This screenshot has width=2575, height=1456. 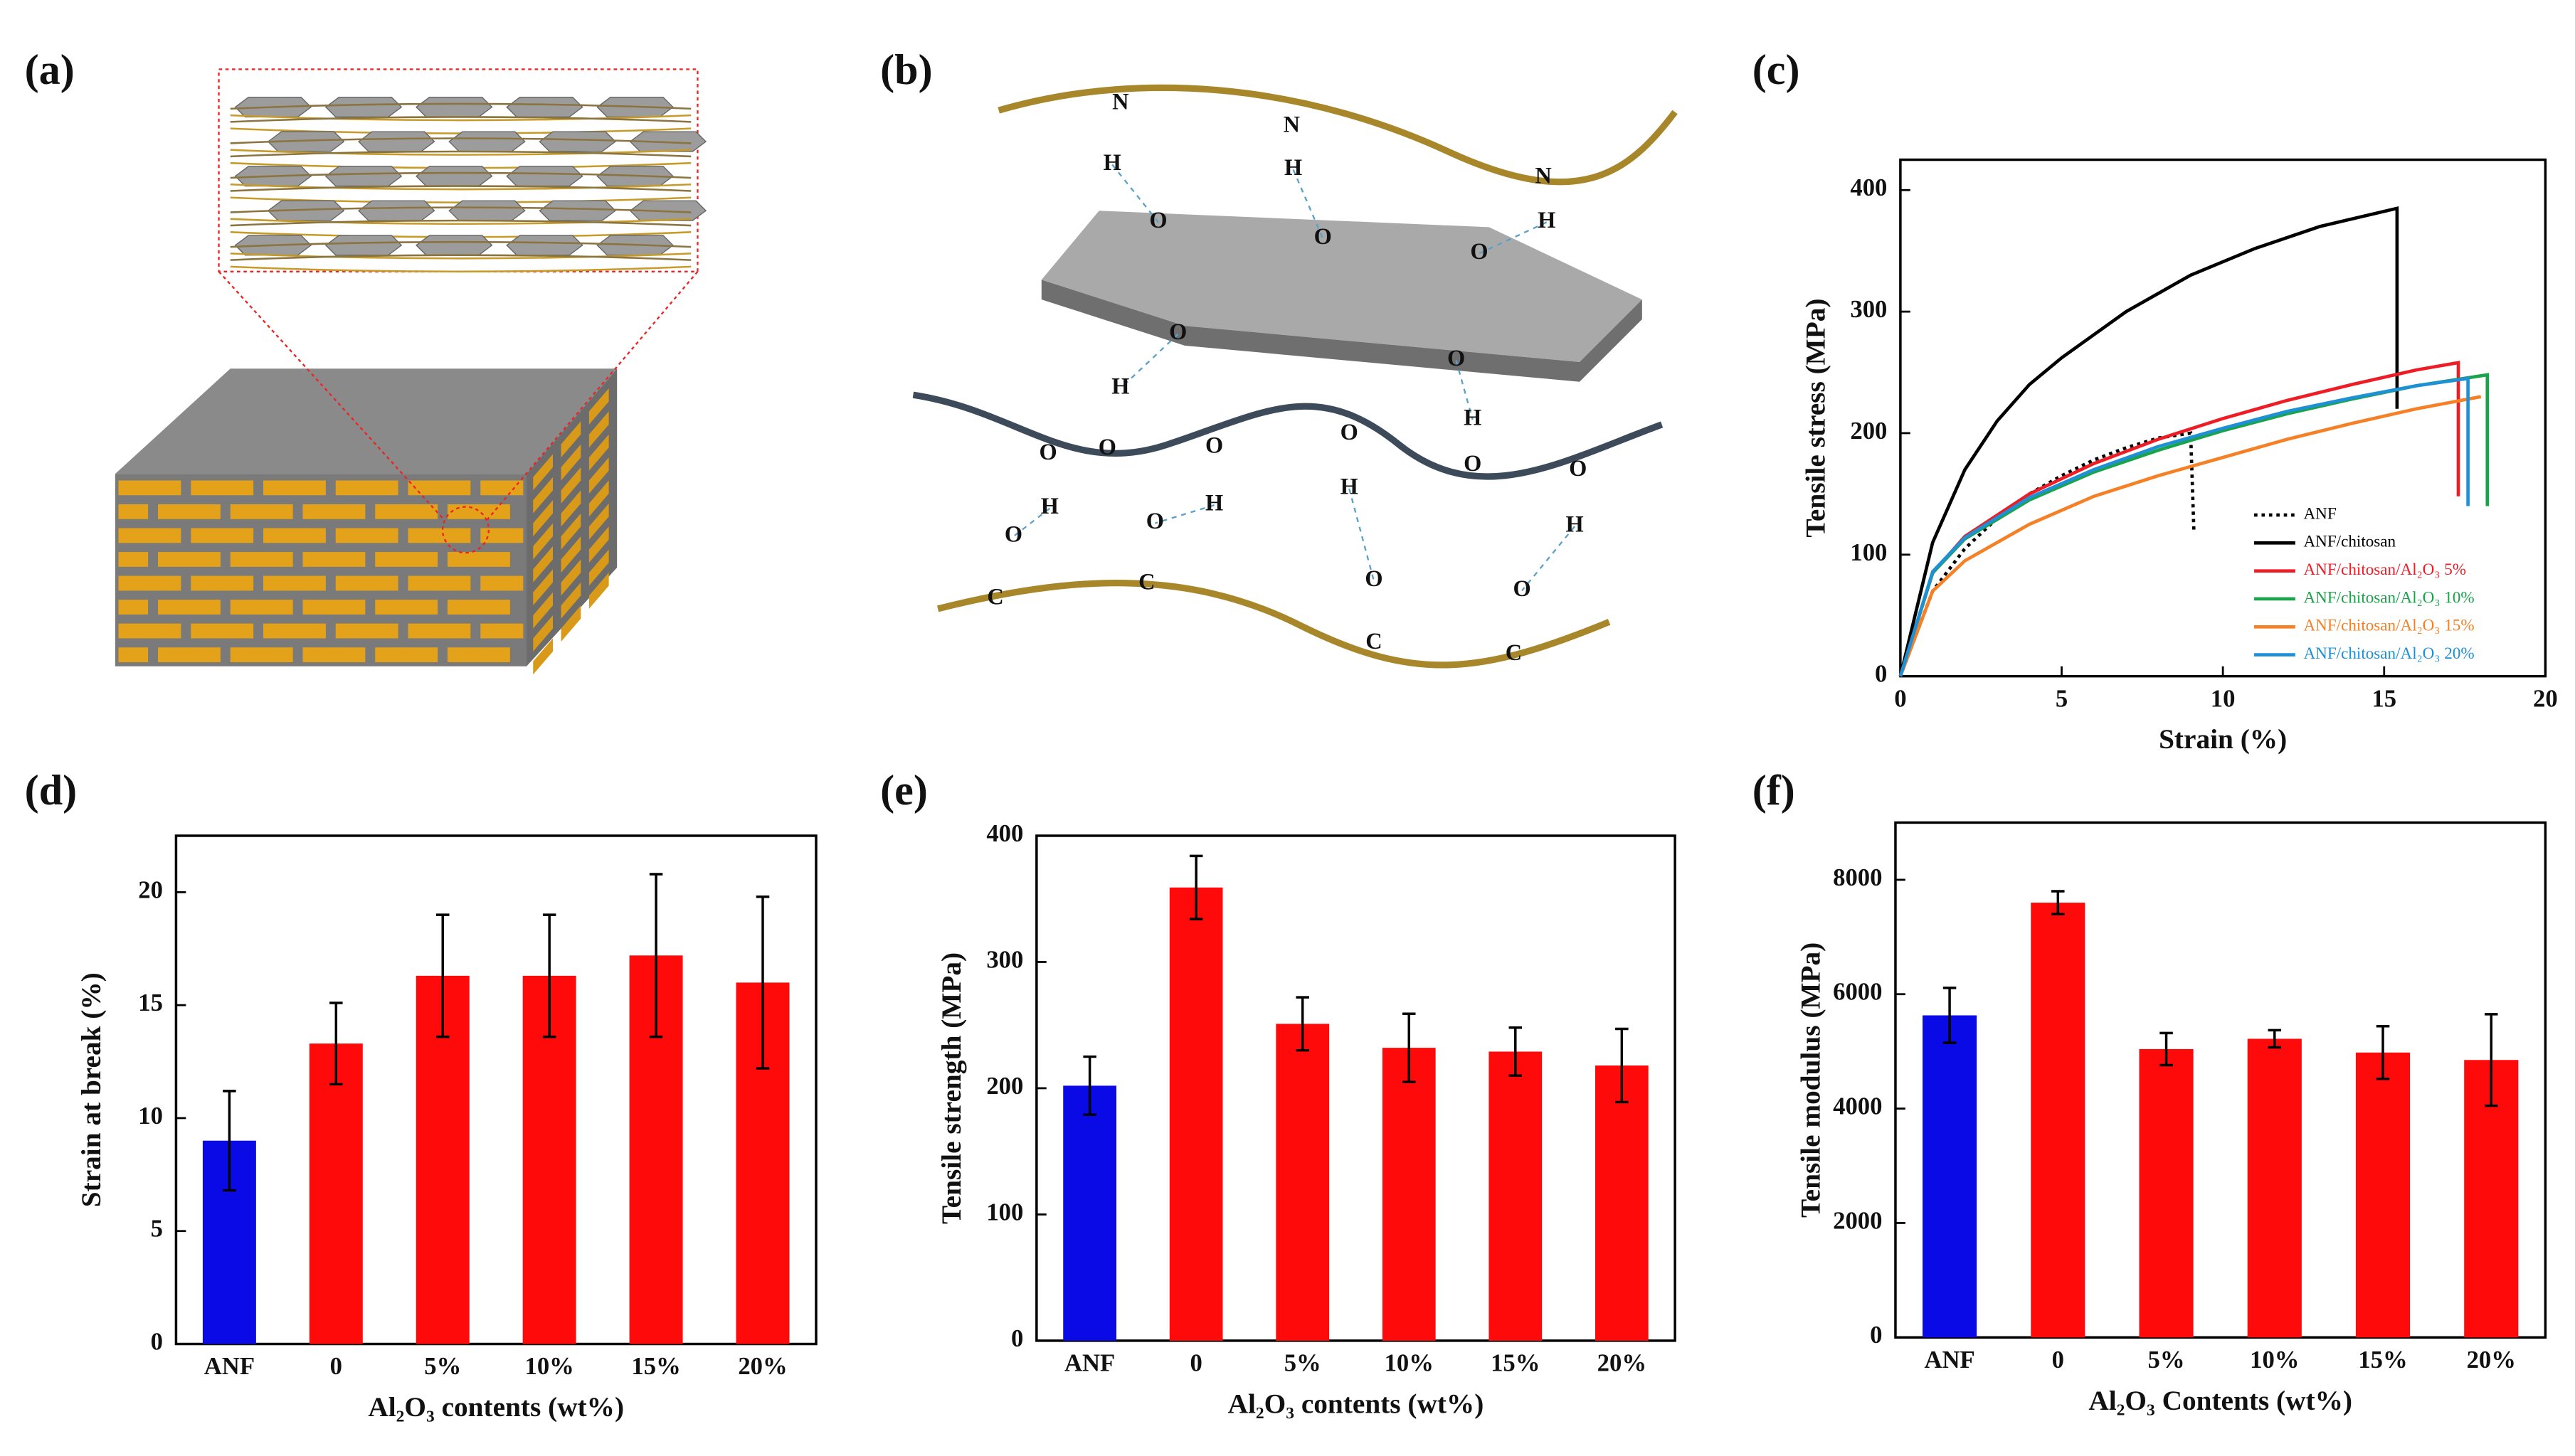 What do you see at coordinates (904, 790) in the screenshot?
I see `panel-label: (e)` at bounding box center [904, 790].